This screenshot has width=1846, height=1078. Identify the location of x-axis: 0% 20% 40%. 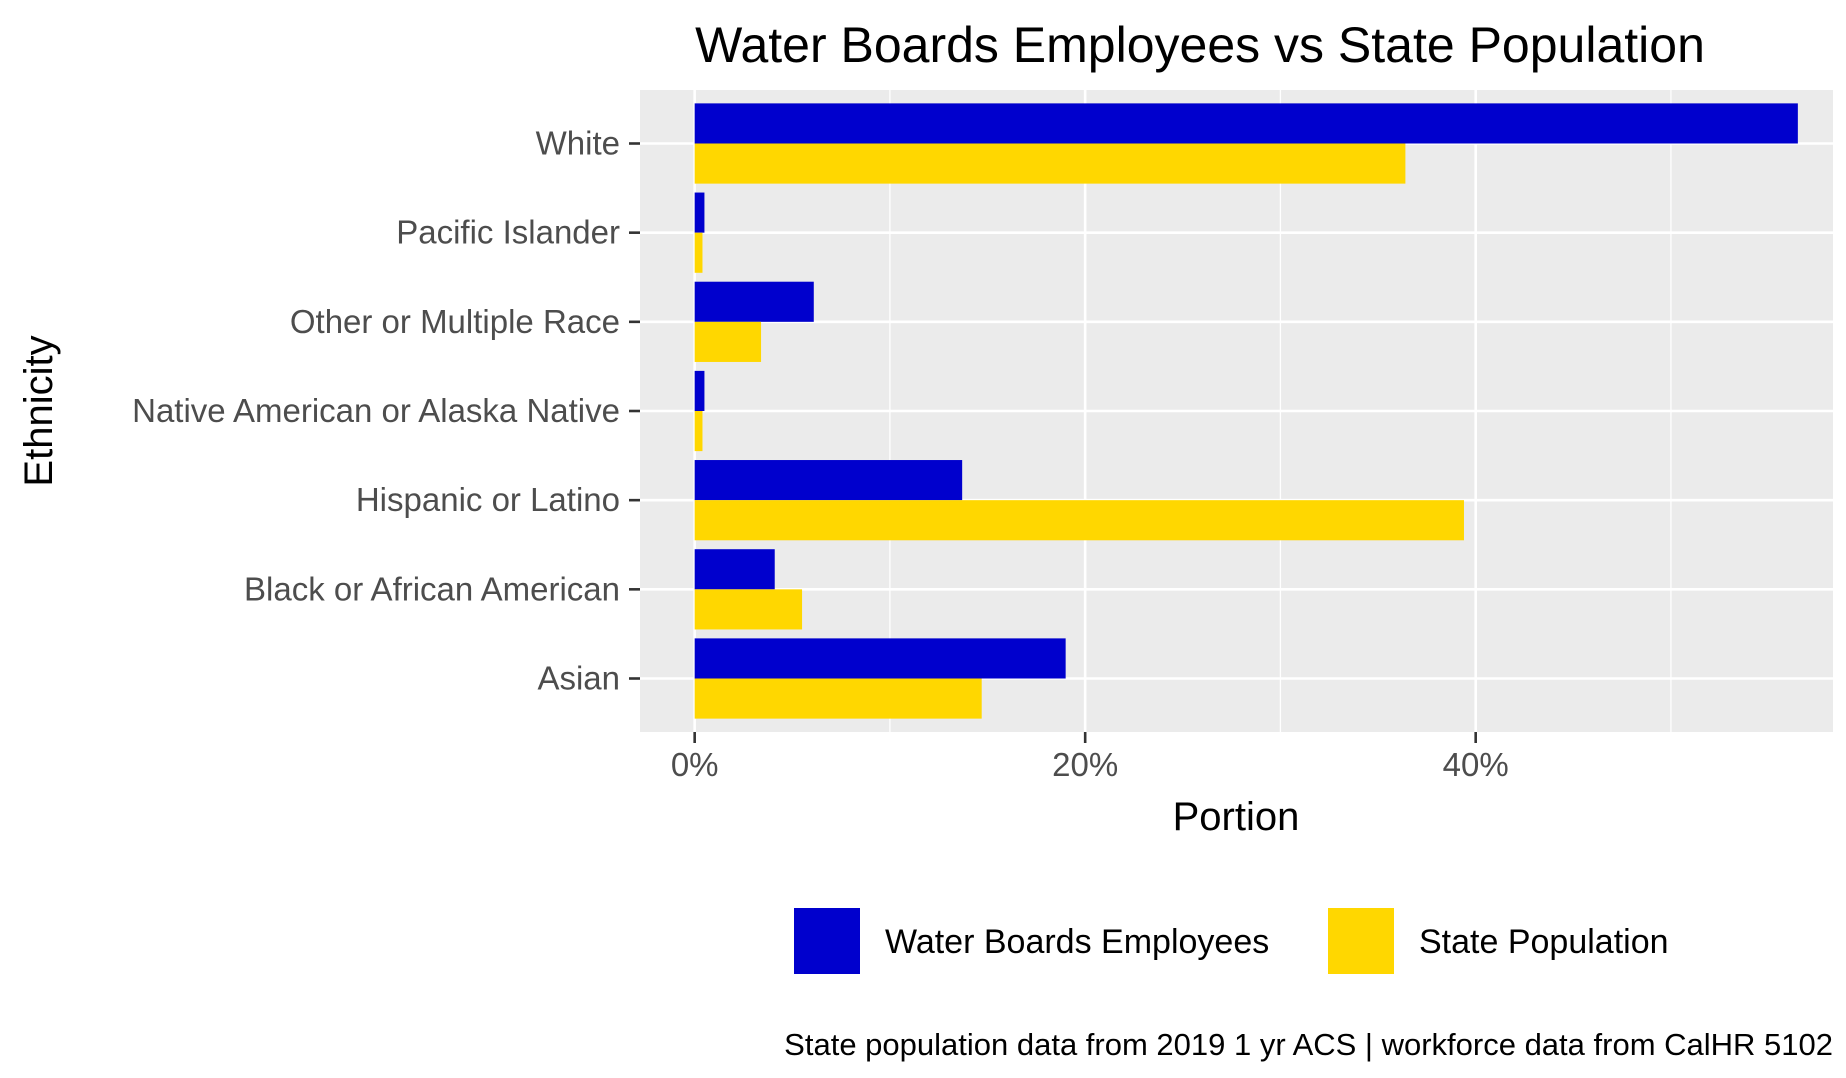
(1090, 757).